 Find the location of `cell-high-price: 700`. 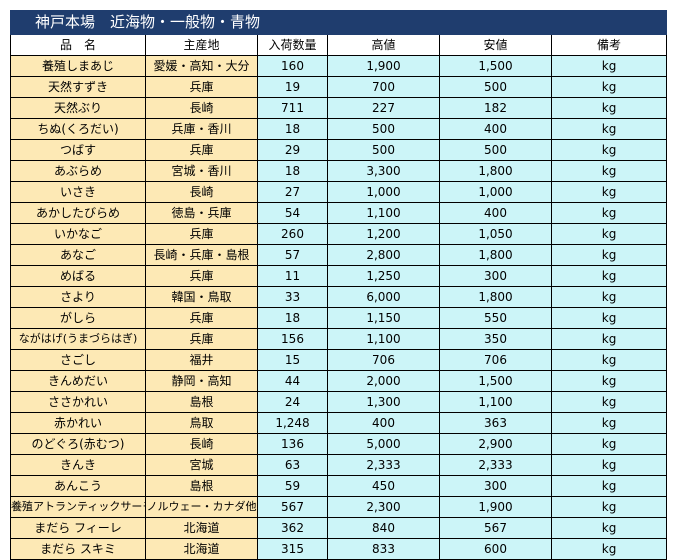

cell-high-price: 700 is located at coordinates (383, 87).